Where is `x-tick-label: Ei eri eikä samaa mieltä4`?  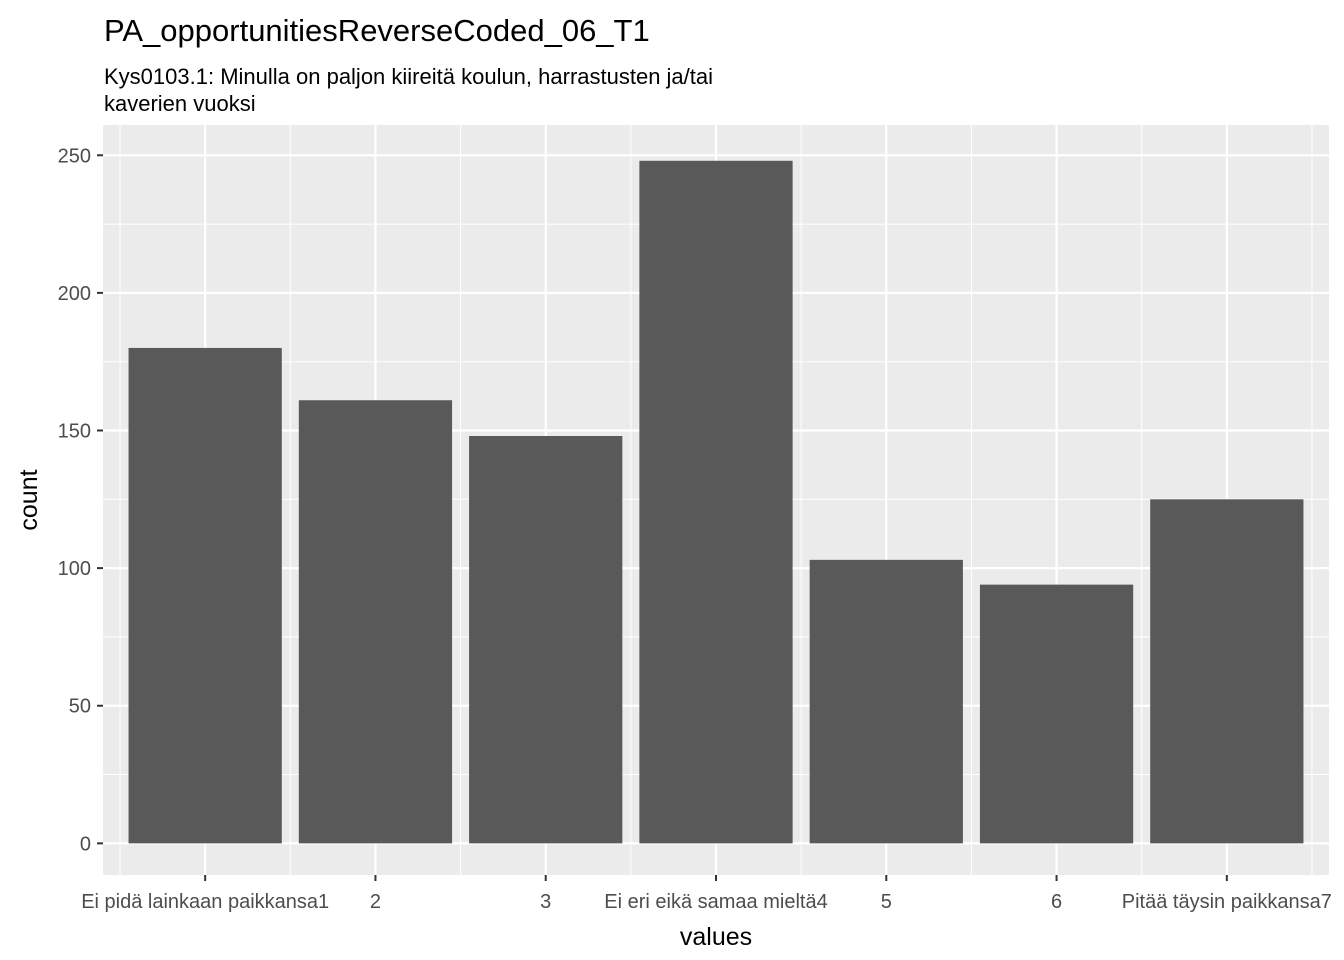 x-tick-label: Ei eri eikä samaa mieltä4 is located at coordinates (715, 902).